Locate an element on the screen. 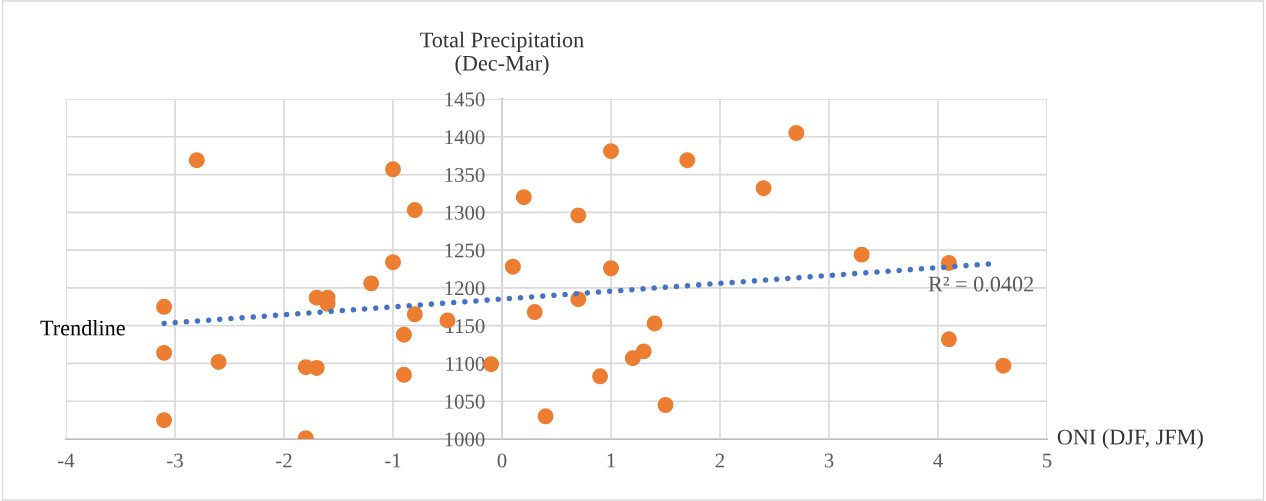  x-tick-label: -3 is located at coordinates (175, 460).